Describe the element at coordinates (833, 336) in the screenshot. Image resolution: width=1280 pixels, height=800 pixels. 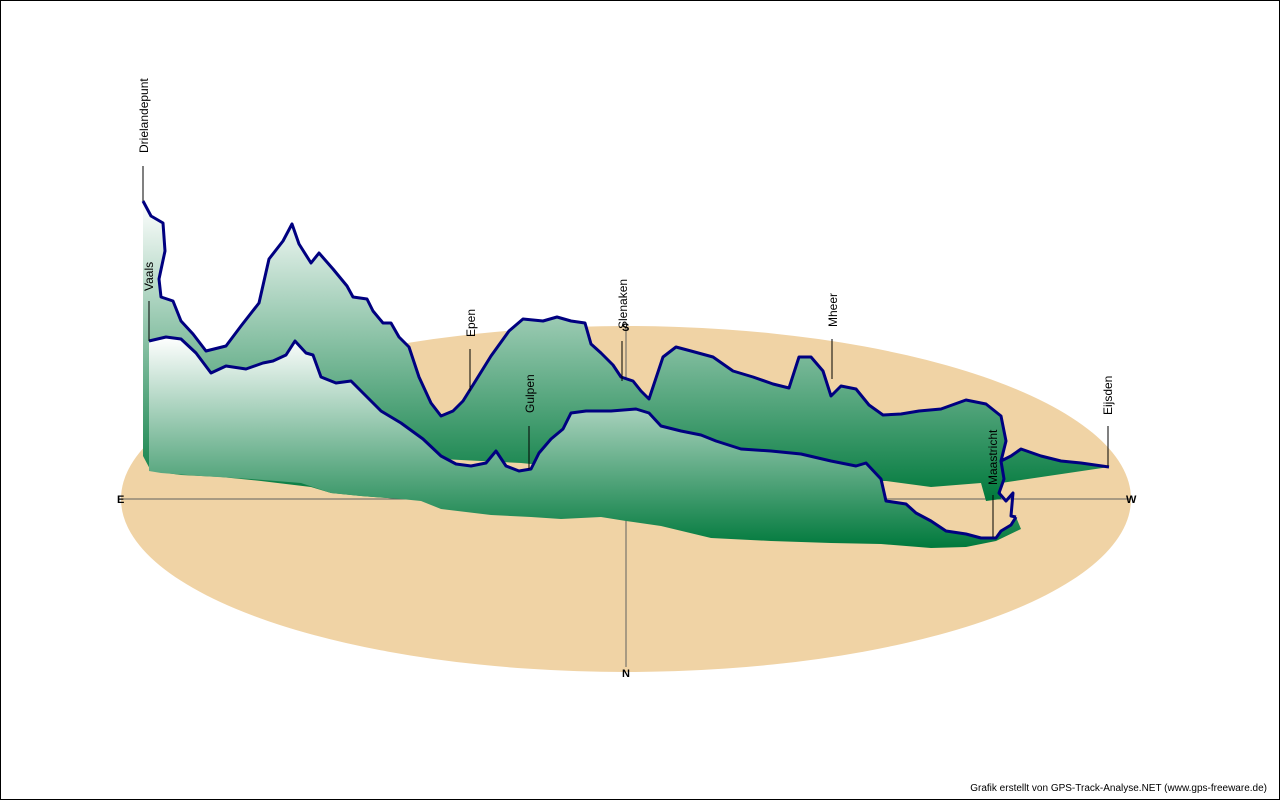
I see `place-label-mheer: Mheer` at that location.